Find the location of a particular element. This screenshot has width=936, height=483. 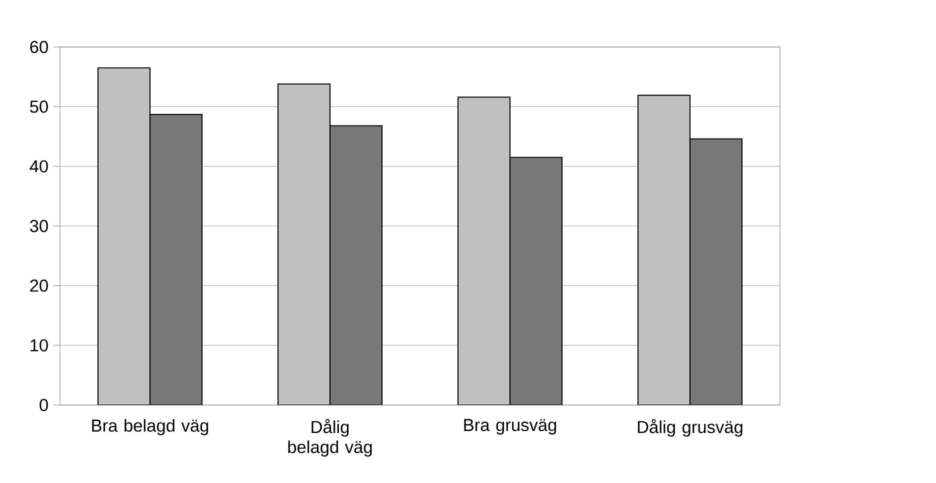

y-tick-label: 60 is located at coordinates (39, 47).